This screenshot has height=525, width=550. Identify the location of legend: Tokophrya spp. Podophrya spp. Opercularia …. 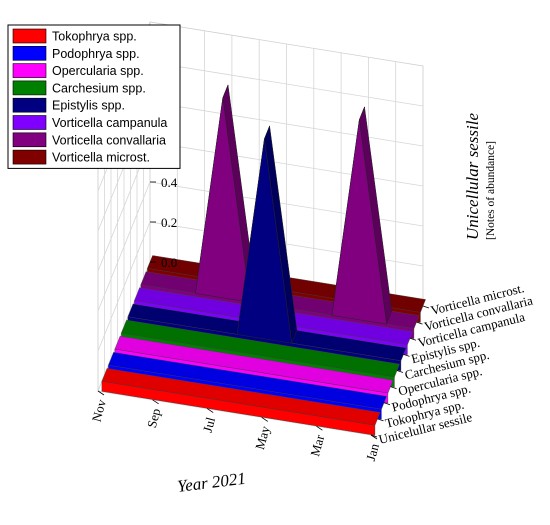
(94, 96).